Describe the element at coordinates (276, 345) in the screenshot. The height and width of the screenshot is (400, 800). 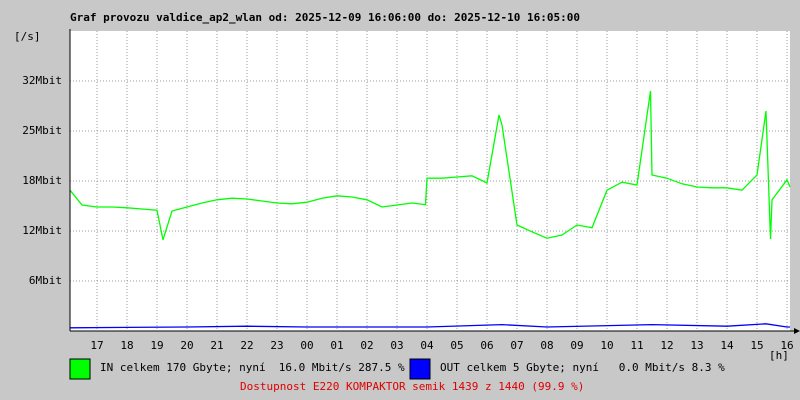
I see `x-tick-label: 23` at that location.